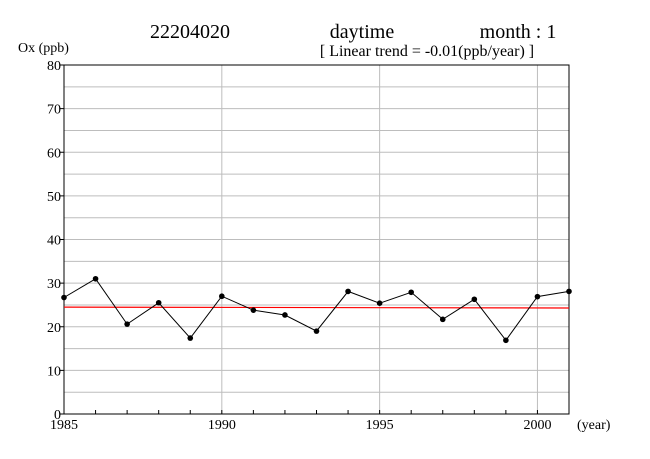  I want to click on y-tick-label: 80, so click(54, 66).